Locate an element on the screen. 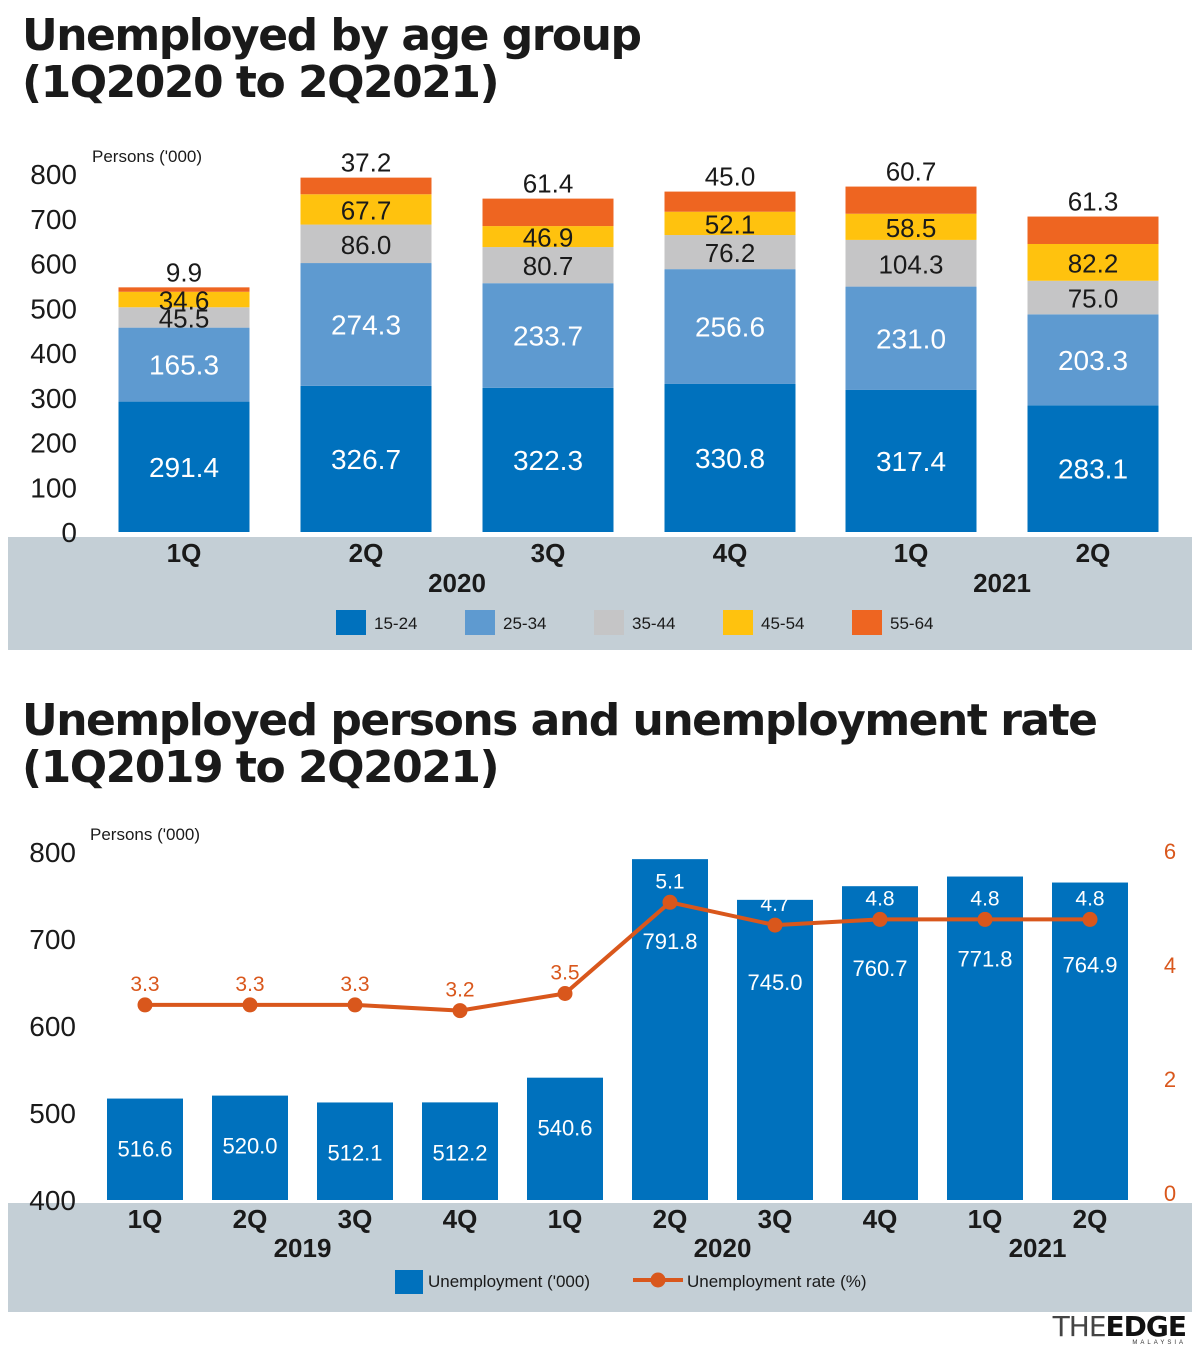  data-label-unemployment: 791.8 is located at coordinates (669, 941).